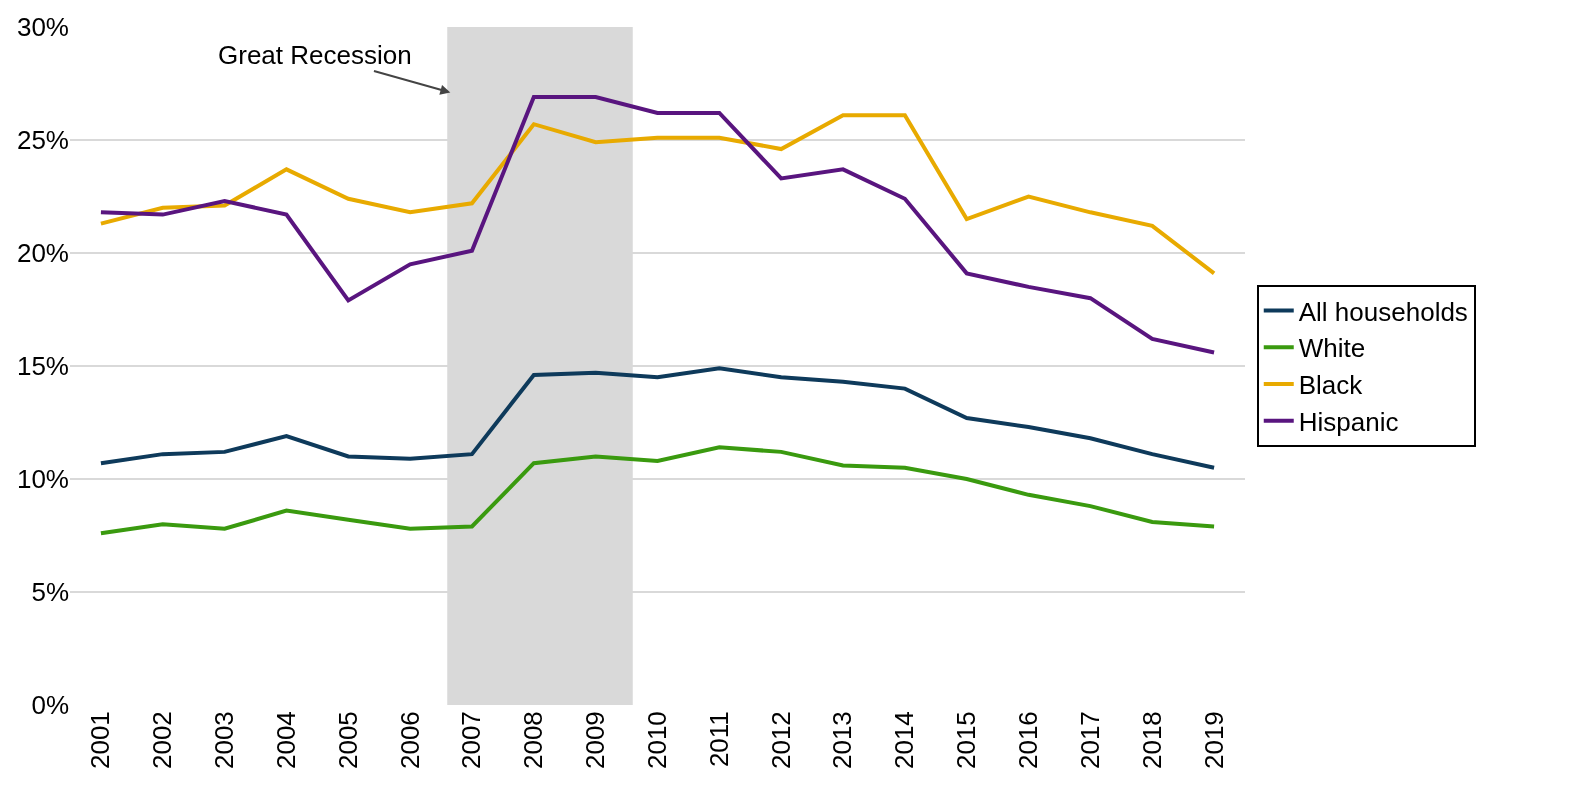  I want to click on legend-label: Hispanic, so click(1348, 421).